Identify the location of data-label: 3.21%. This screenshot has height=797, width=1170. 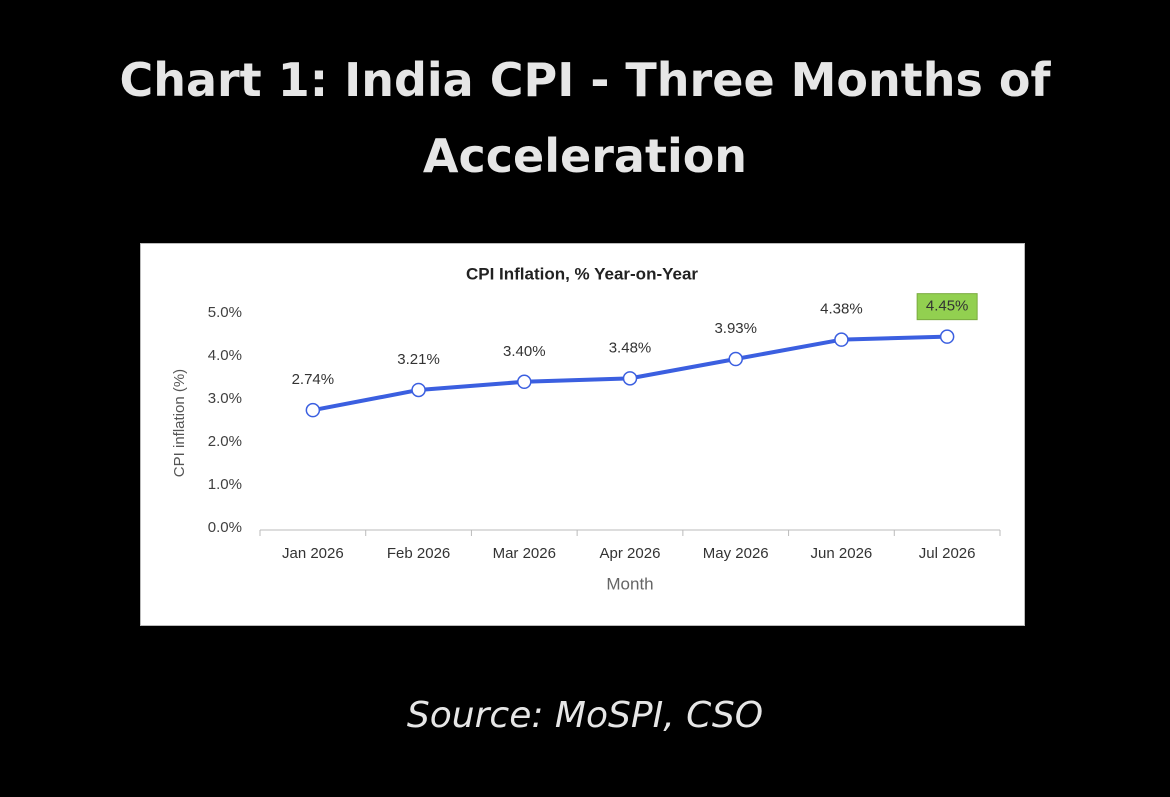
(418, 359).